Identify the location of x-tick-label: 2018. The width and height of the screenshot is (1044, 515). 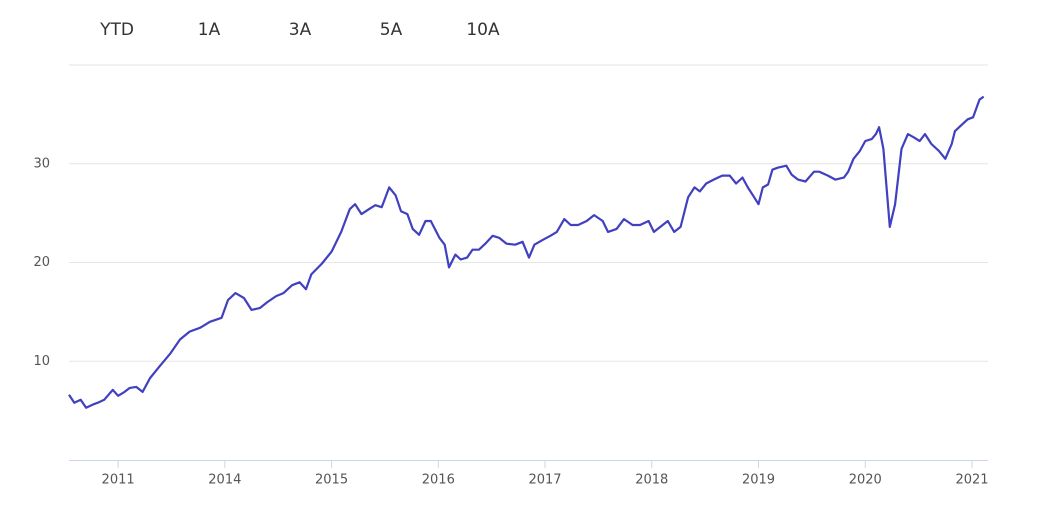
(651, 480).